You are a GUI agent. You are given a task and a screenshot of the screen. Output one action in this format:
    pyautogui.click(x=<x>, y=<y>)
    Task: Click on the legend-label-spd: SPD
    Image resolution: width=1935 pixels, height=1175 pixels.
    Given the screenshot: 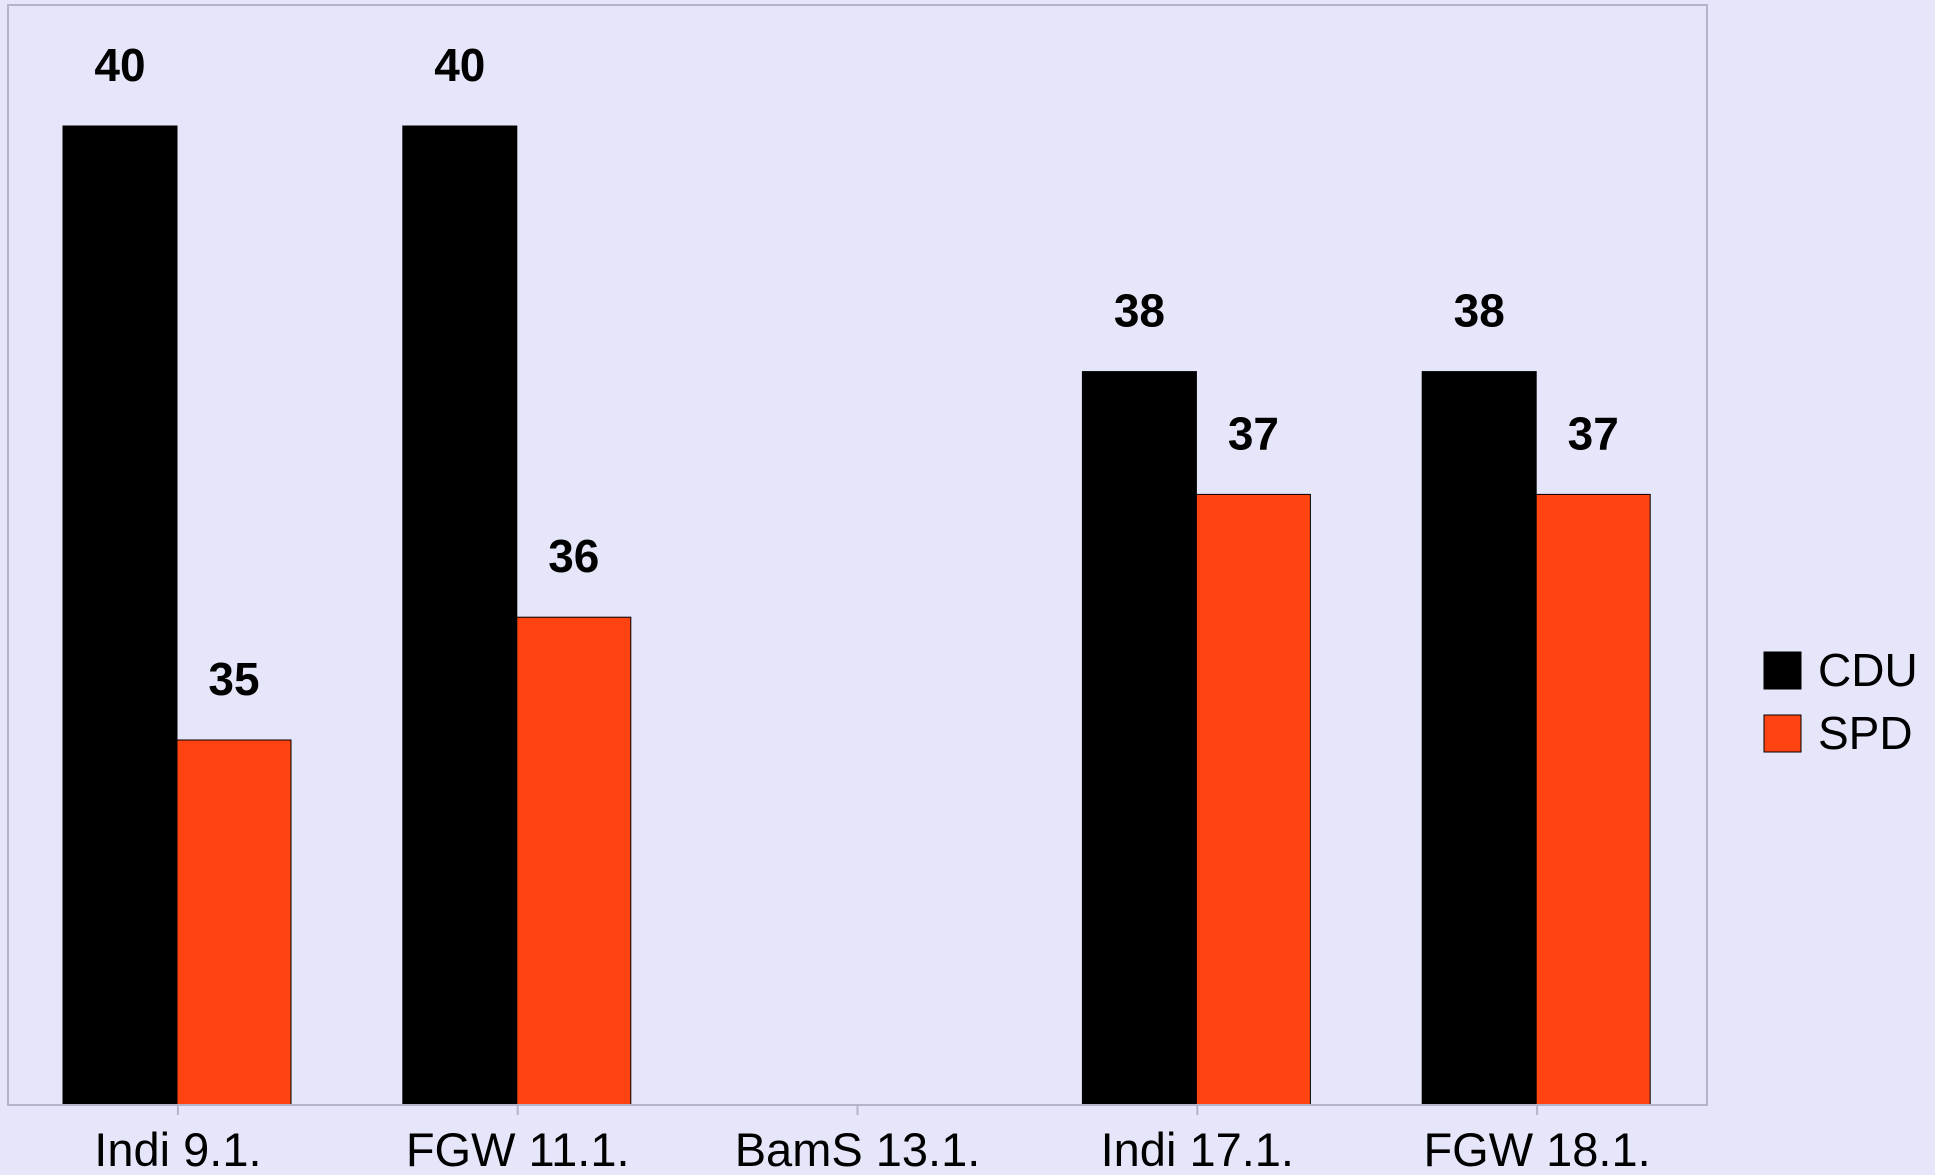 What is the action you would take?
    pyautogui.click(x=1865, y=733)
    